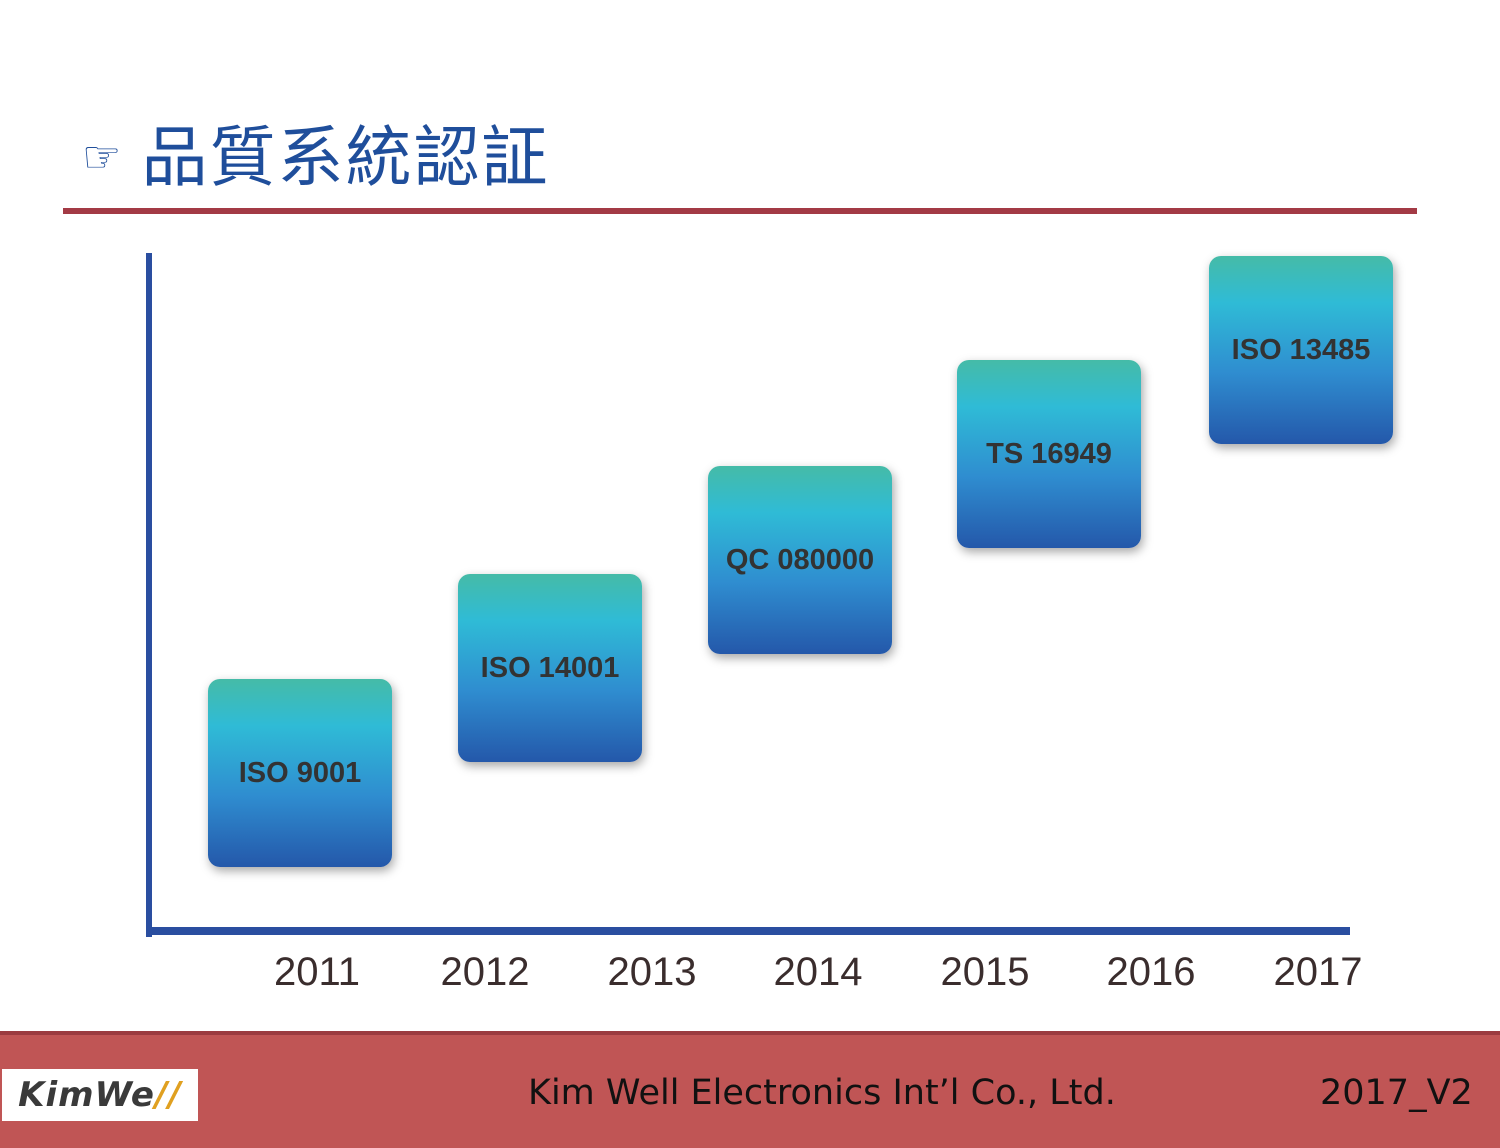 The image size is (1500, 1148). What do you see at coordinates (1318, 972) in the screenshot?
I see `year-label-2017: 2017` at bounding box center [1318, 972].